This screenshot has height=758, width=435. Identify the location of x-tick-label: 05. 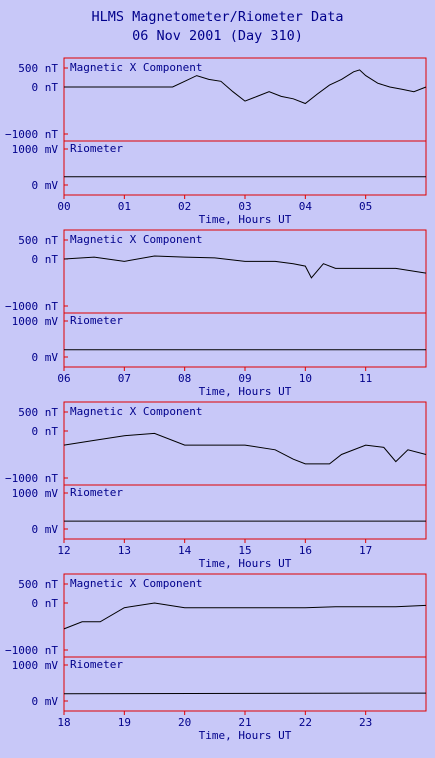
(365, 206).